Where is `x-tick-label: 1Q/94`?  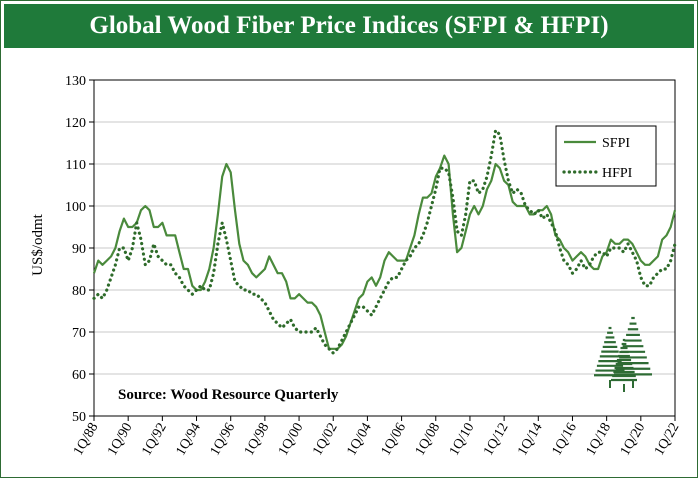 x-tick-label: 1Q/94 is located at coordinates (189, 440).